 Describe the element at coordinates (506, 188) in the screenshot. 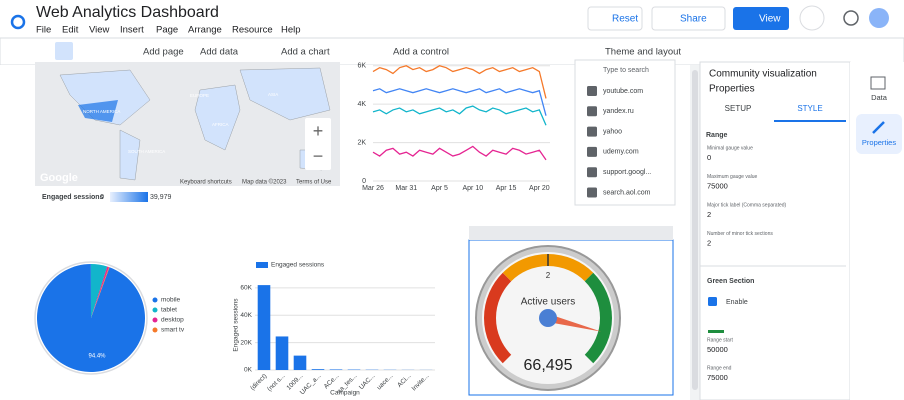

I see `x-tick-label: Apr 15` at that location.